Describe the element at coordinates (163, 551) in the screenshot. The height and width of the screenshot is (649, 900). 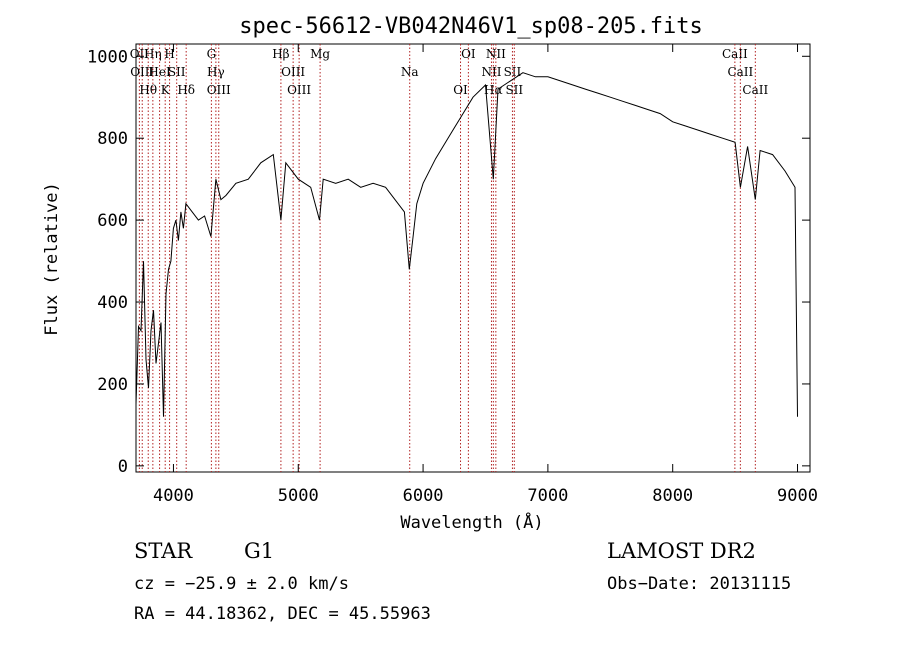
I see `object-class: STAR` at that location.